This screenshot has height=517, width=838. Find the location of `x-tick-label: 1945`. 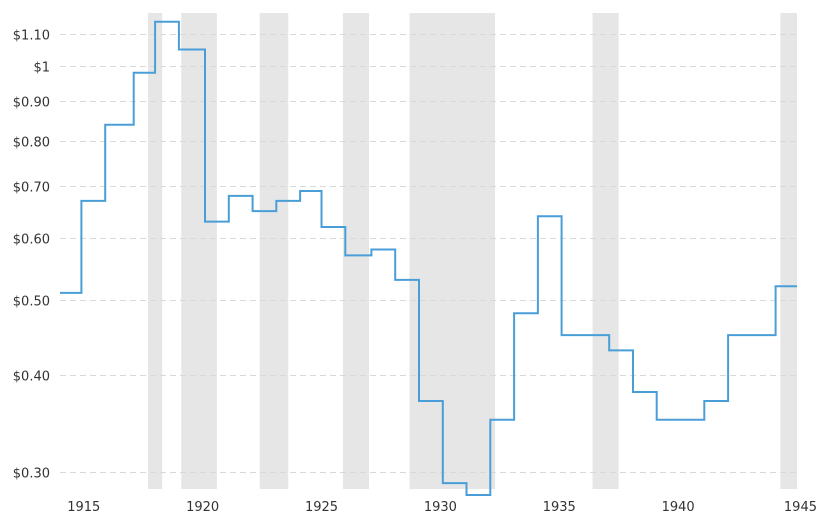

x-tick-label: 1945 is located at coordinates (800, 507).